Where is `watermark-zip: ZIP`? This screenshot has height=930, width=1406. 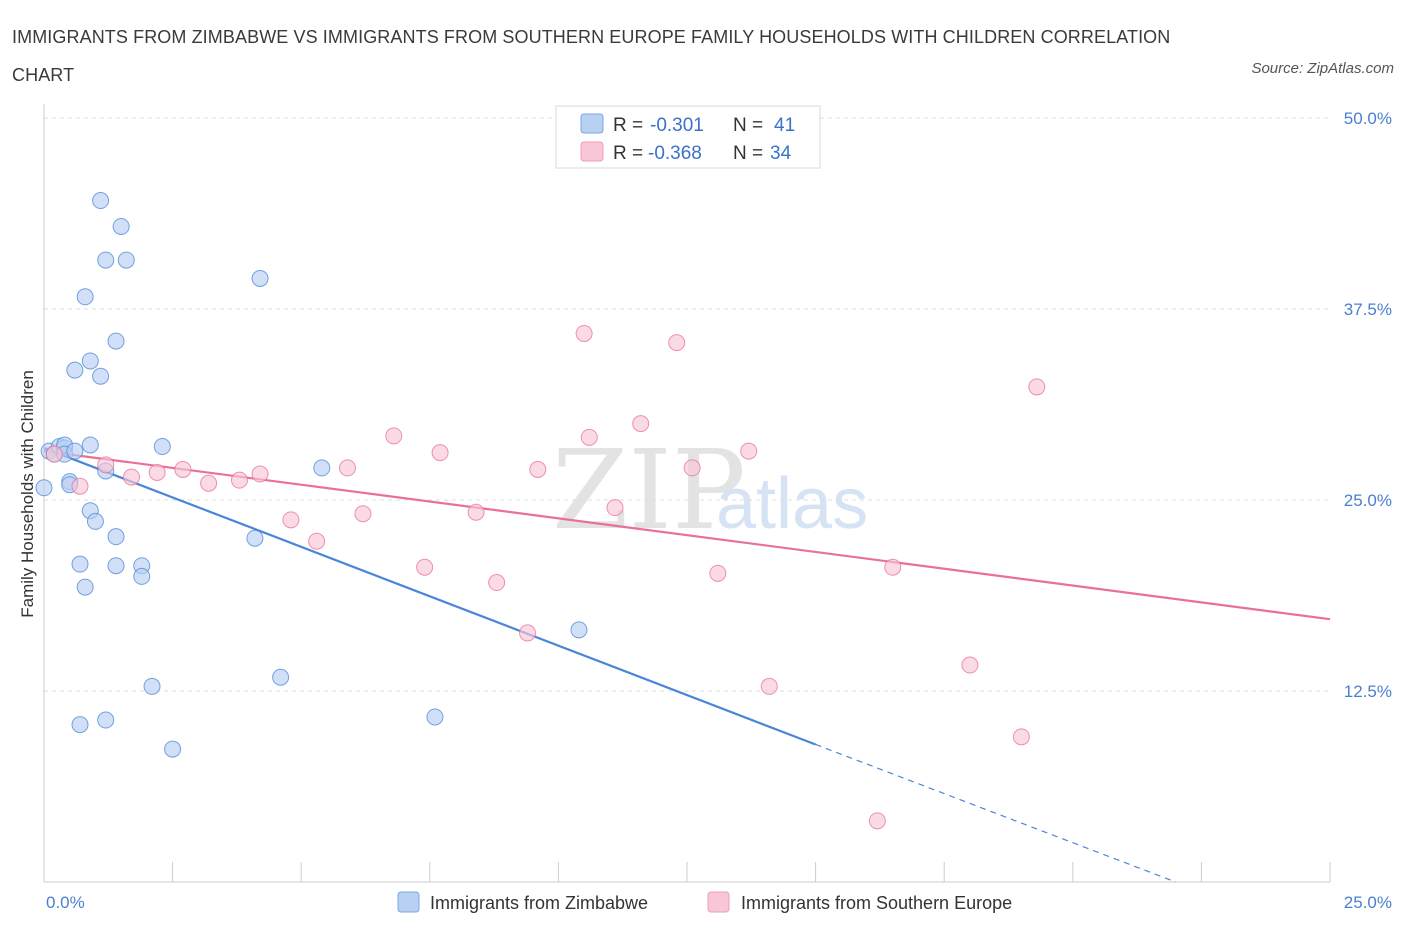 watermark-zip: ZIP is located at coordinates (649, 490).